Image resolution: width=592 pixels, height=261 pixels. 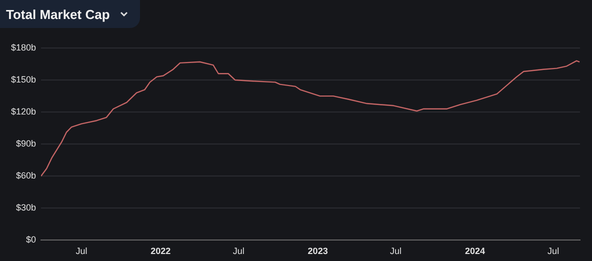 I want to click on x-tick-label: 2022, so click(x=160, y=251).